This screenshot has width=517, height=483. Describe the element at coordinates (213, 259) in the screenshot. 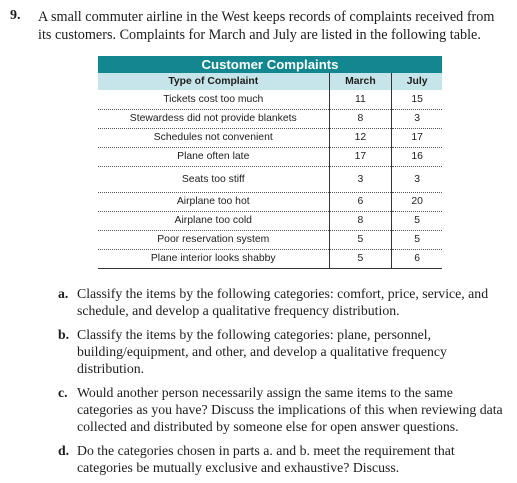

I see `complaint-type: Plane interior looks shabby` at that location.